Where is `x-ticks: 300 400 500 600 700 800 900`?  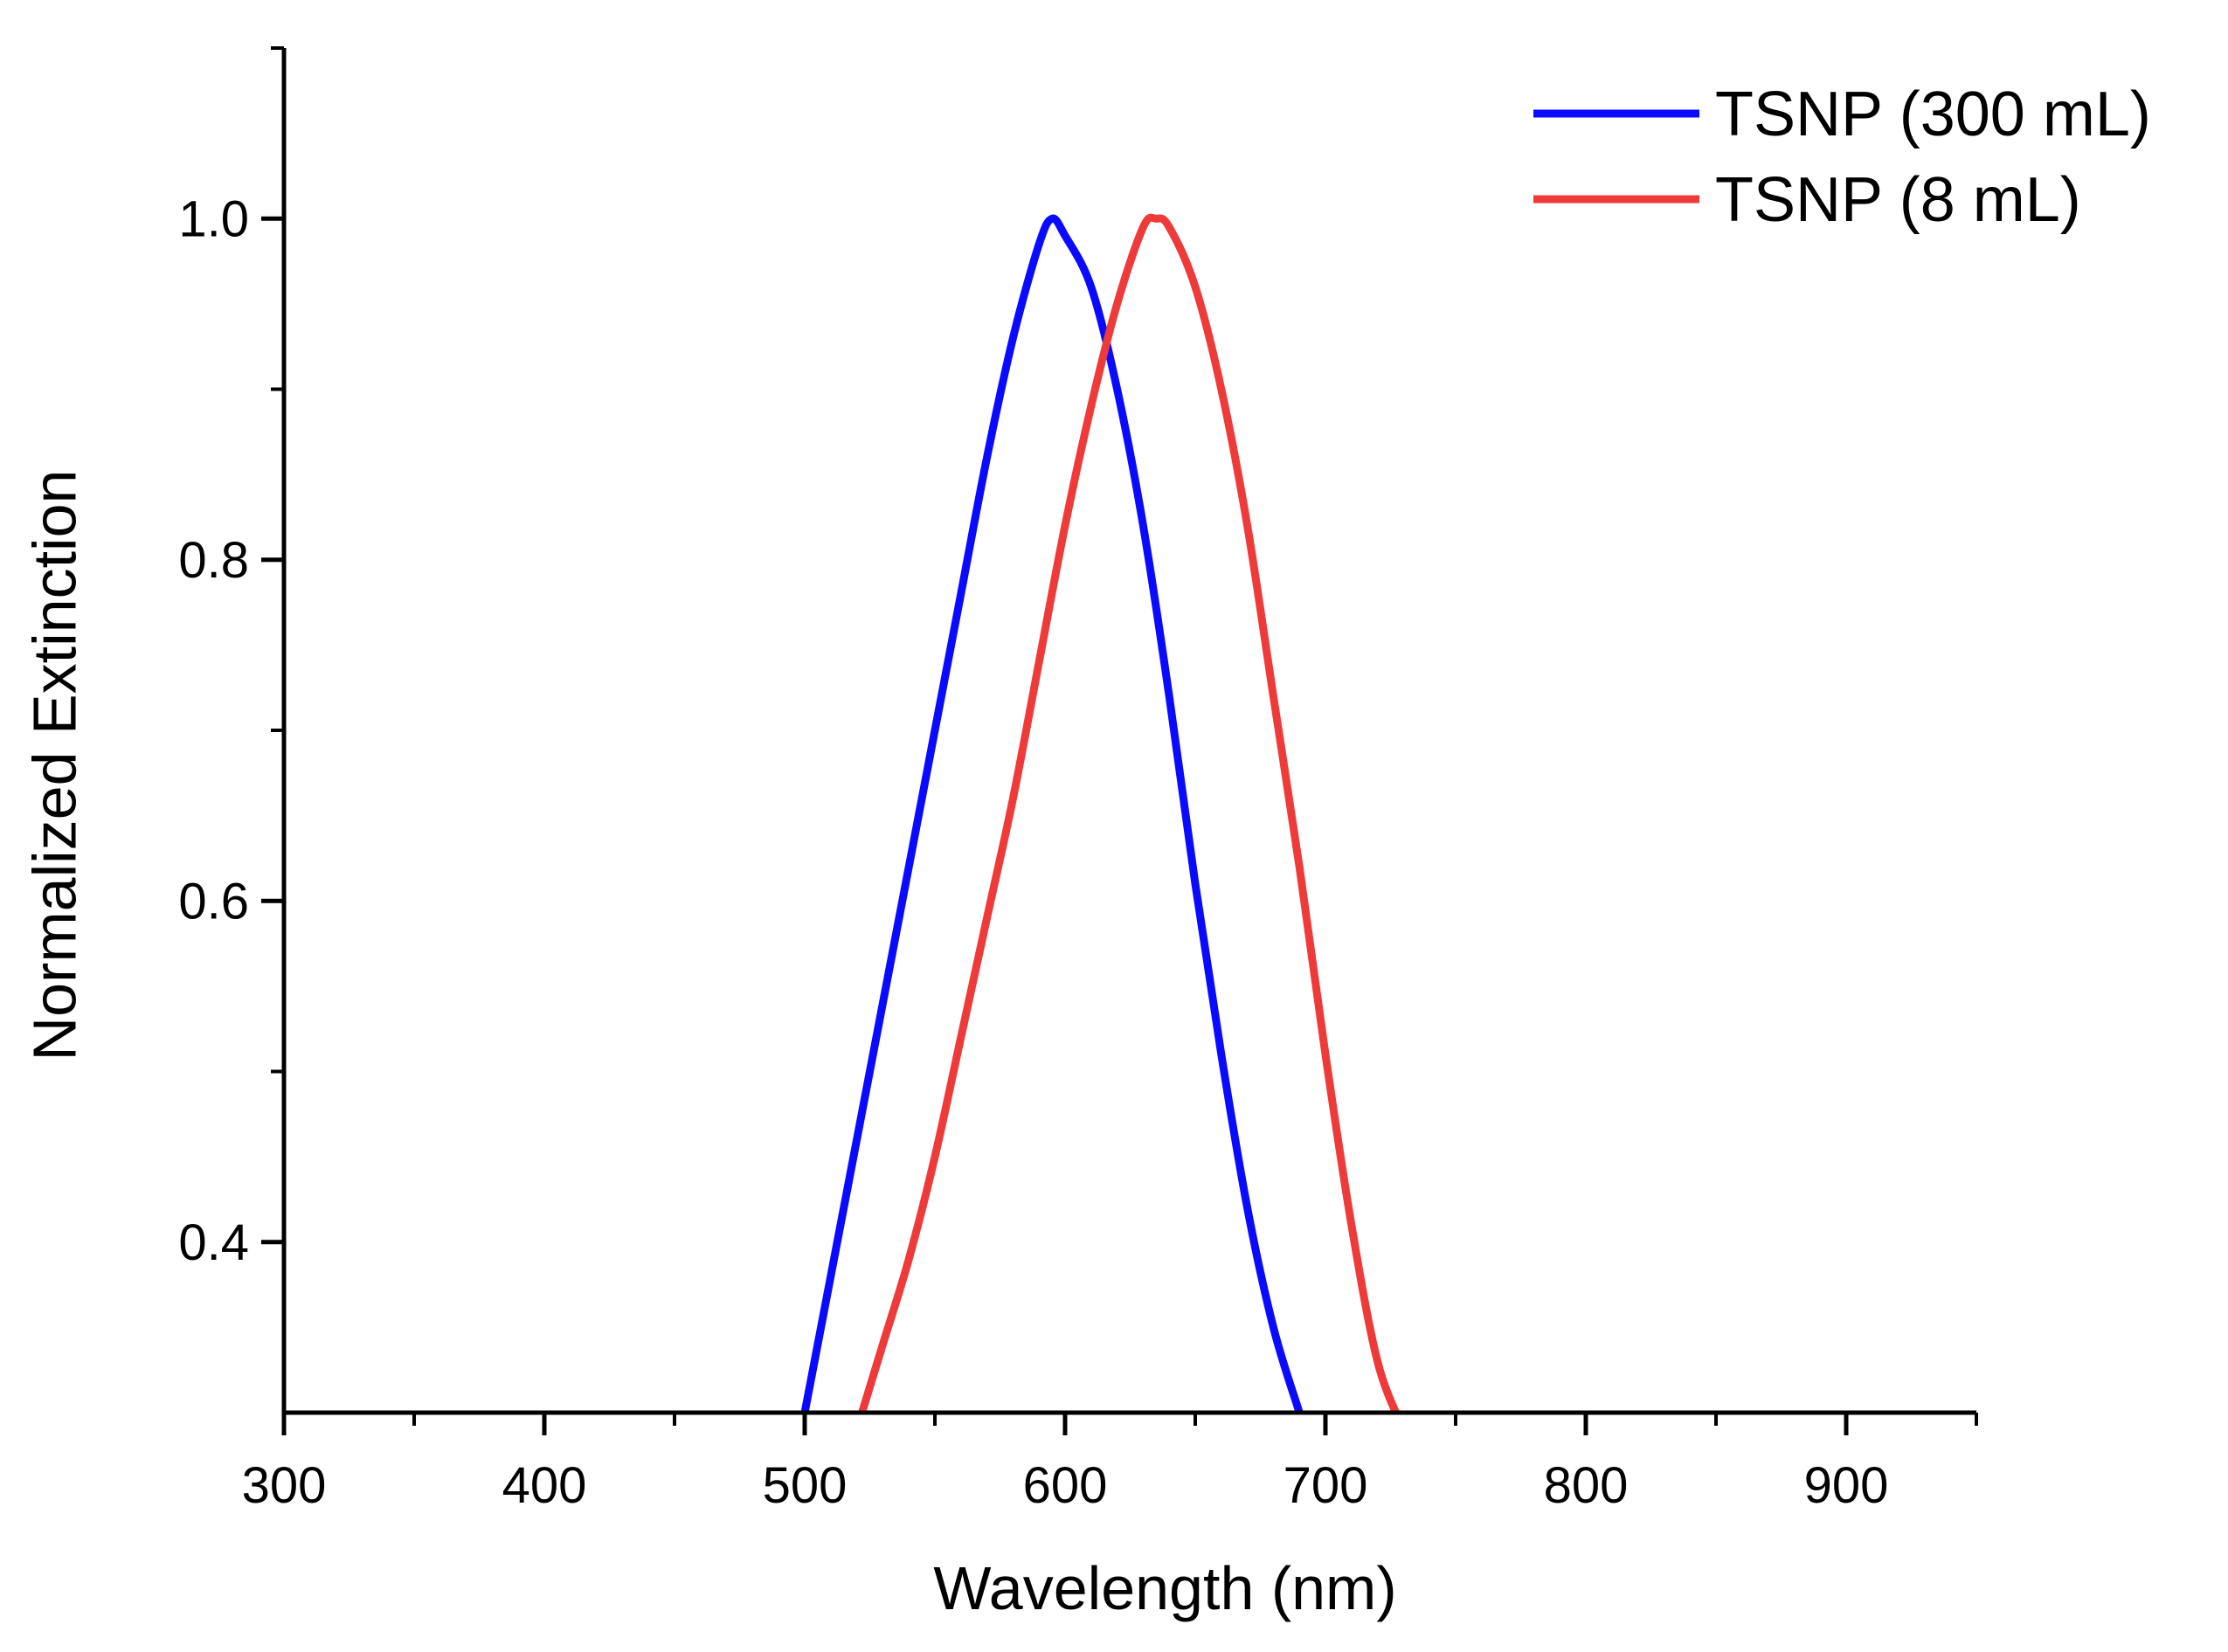
x-ticks: 300 400 500 600 700 800 900 is located at coordinates (1110, 1463).